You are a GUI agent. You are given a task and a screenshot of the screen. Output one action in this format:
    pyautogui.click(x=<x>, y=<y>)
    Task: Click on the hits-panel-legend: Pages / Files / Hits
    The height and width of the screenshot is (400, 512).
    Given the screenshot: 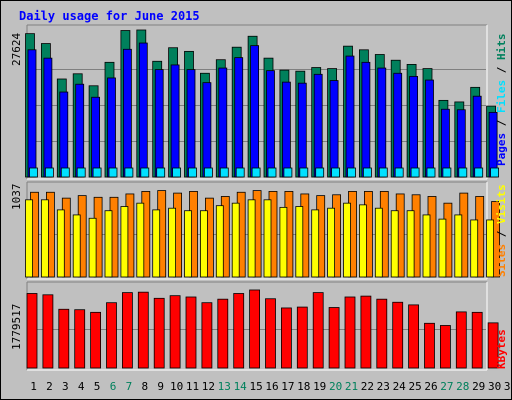 What is the action you would take?
    pyautogui.click(x=501, y=100)
    